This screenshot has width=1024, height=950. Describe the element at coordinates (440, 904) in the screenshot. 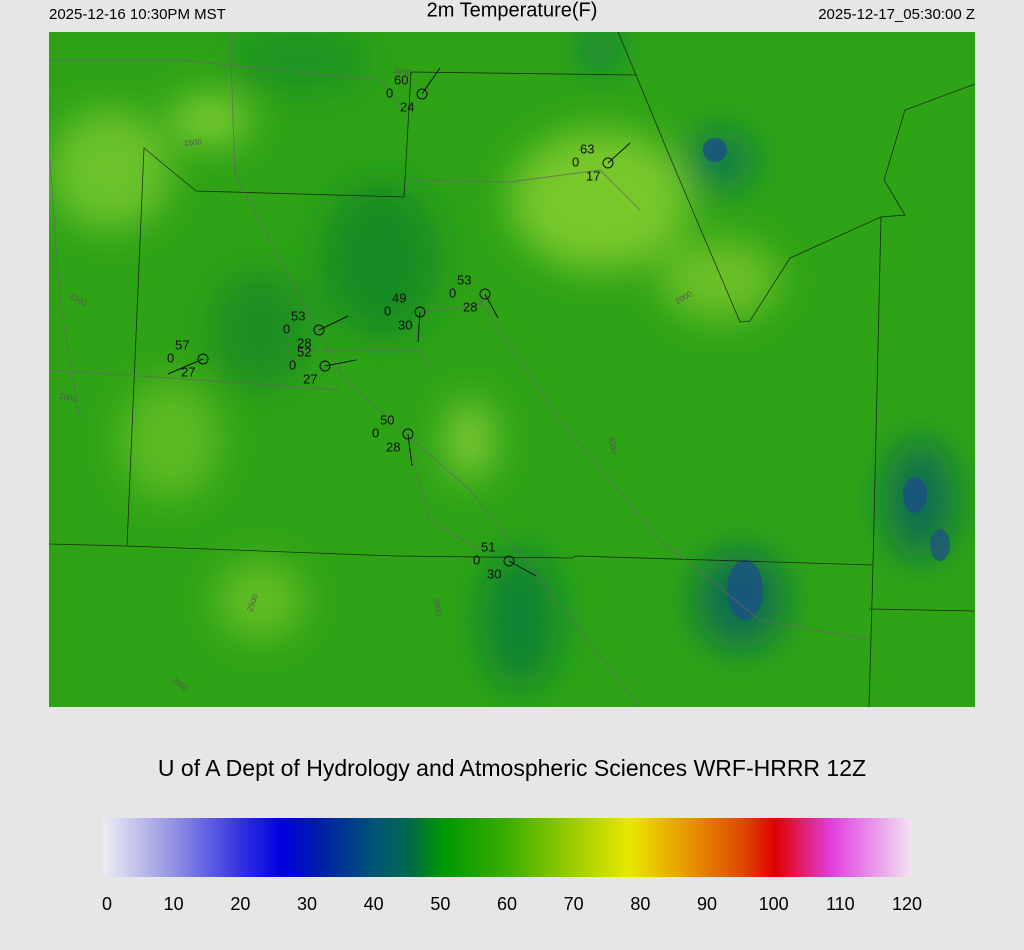

I see `colorbar-tick-label: 50` at that location.